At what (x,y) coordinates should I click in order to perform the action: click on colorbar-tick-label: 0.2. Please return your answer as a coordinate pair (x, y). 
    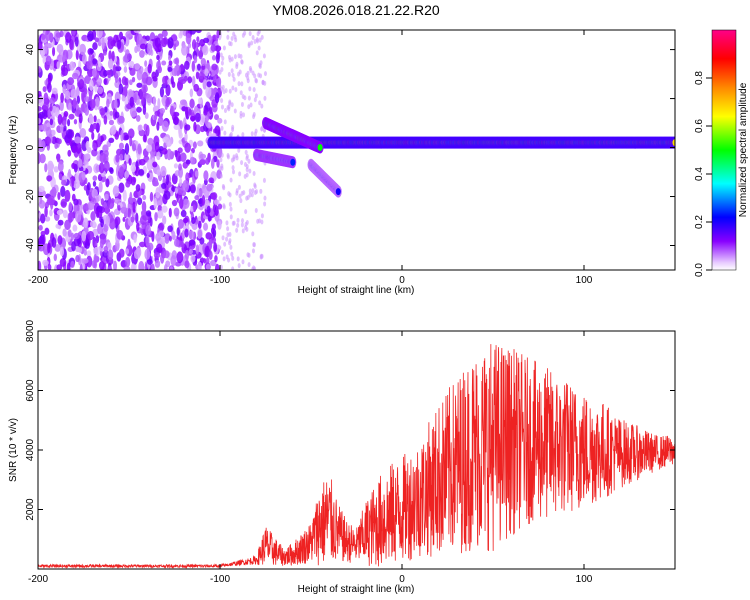
    Looking at the image, I should click on (699, 222).